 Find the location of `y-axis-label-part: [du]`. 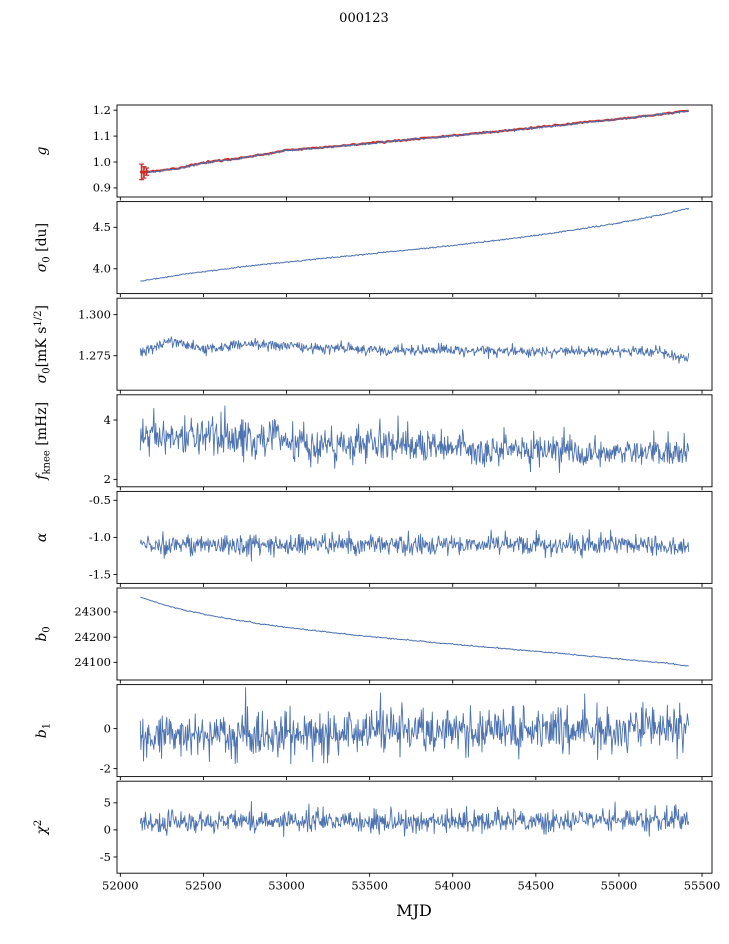

y-axis-label-part: [du] is located at coordinates (42, 239).